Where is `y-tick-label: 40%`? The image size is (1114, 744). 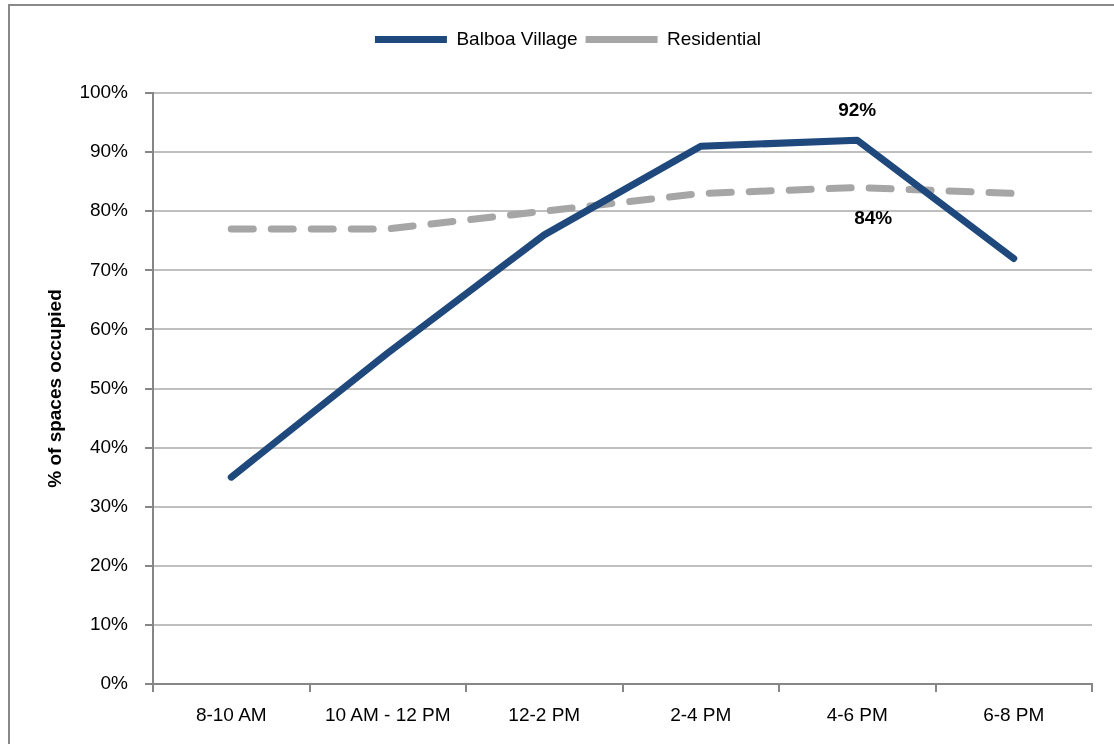 y-tick-label: 40% is located at coordinates (109, 446).